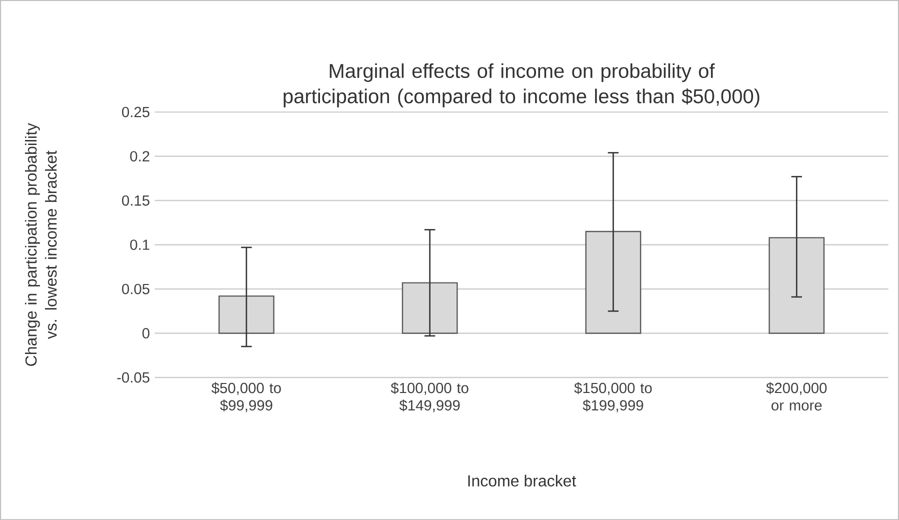 This screenshot has width=899, height=520. I want to click on y-tick-label: 0.2, so click(140, 156).